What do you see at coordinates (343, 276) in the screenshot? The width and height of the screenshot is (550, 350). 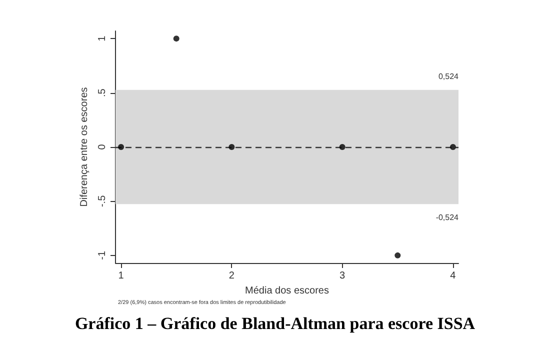 I see `x-tick-label: 3` at bounding box center [343, 276].